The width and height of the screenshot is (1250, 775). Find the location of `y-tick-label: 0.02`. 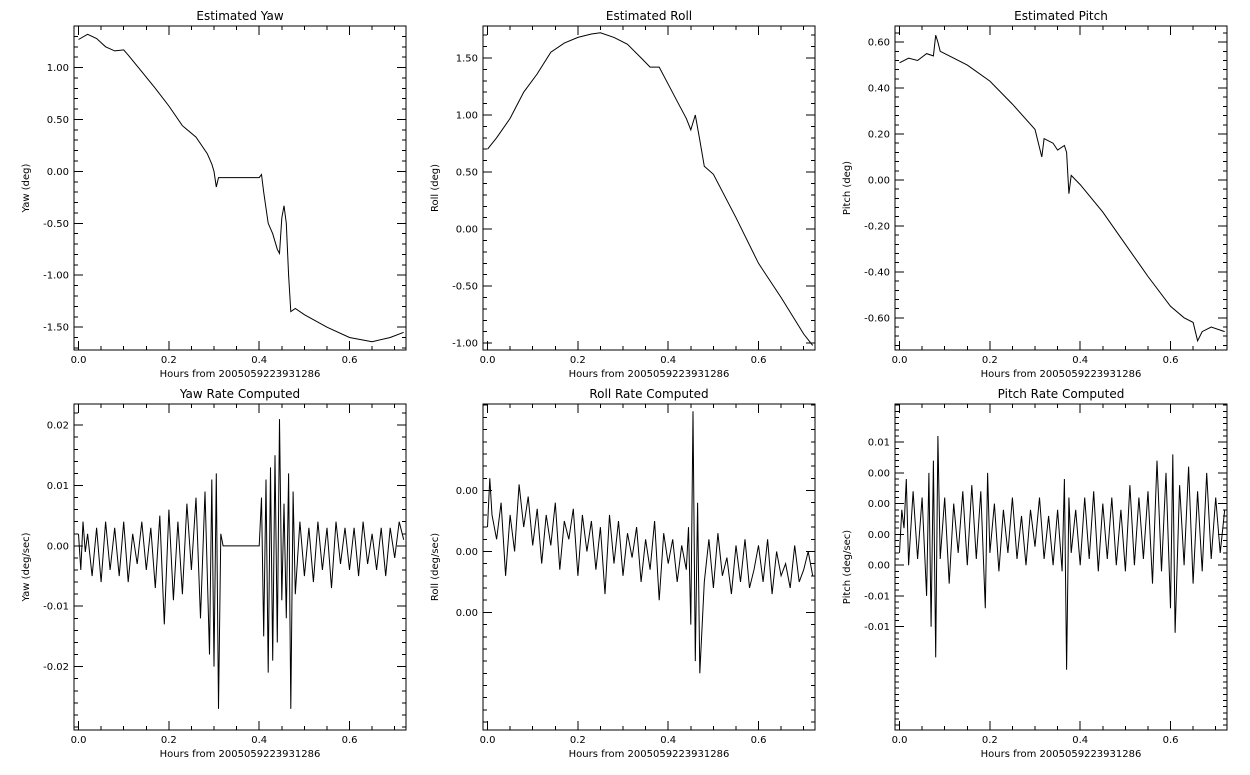

y-tick-label: 0.02 is located at coordinates (58, 426).